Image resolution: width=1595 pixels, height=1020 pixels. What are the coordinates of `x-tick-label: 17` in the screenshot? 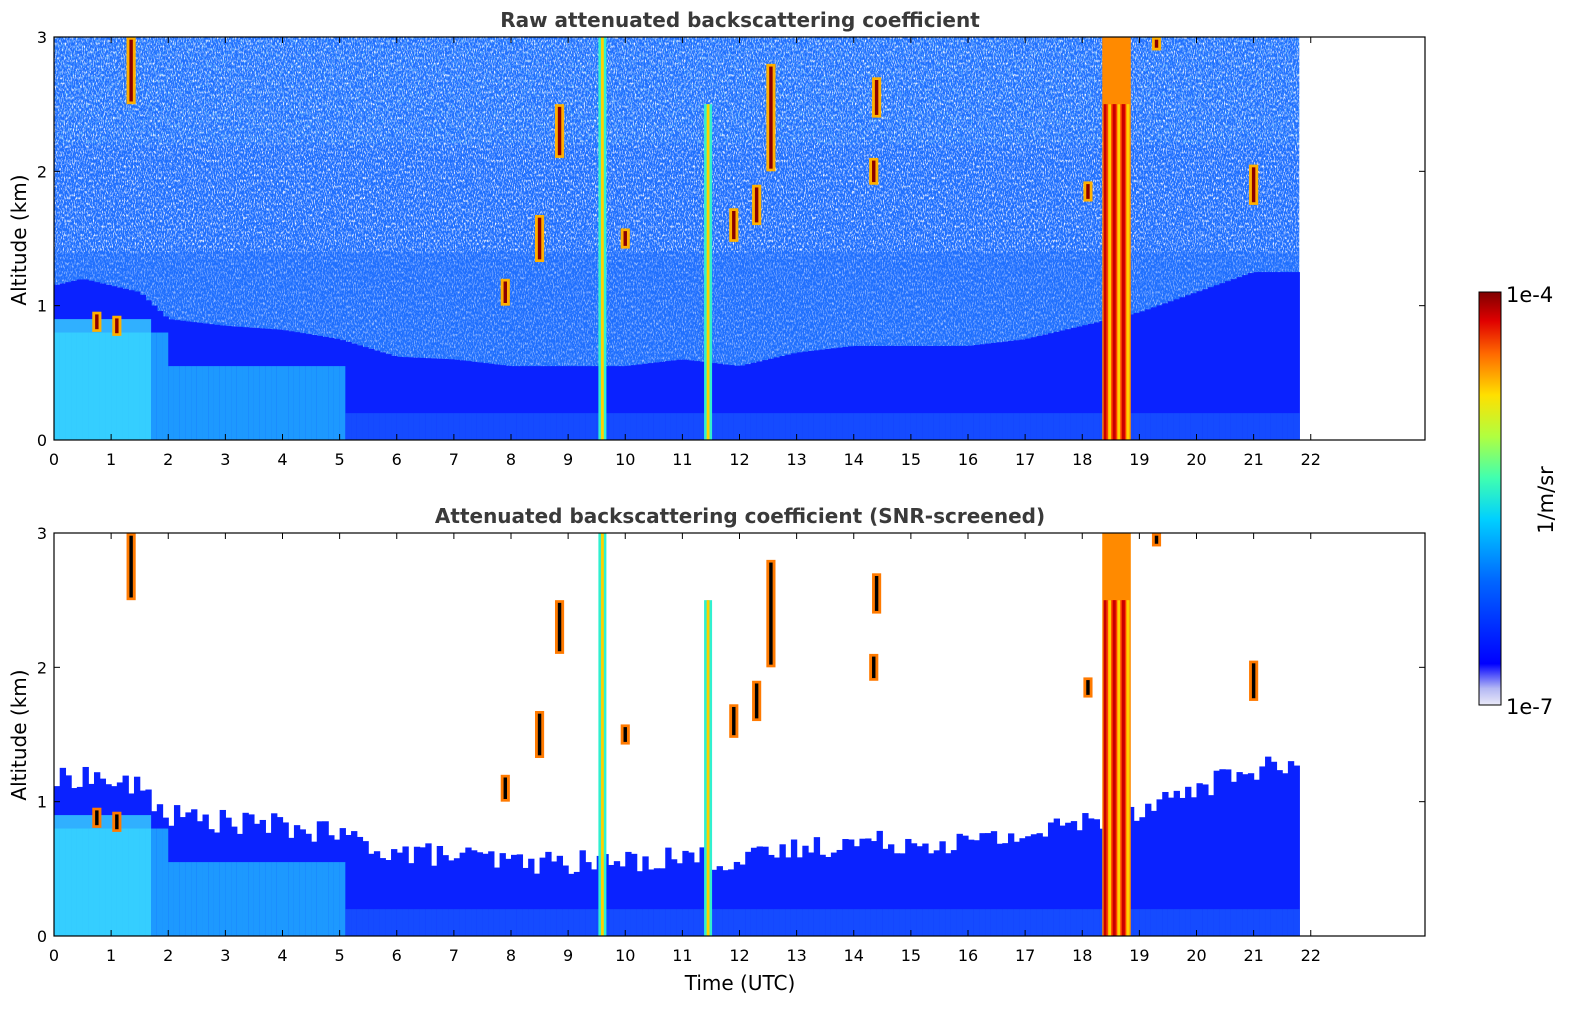 It's located at (1025, 955).